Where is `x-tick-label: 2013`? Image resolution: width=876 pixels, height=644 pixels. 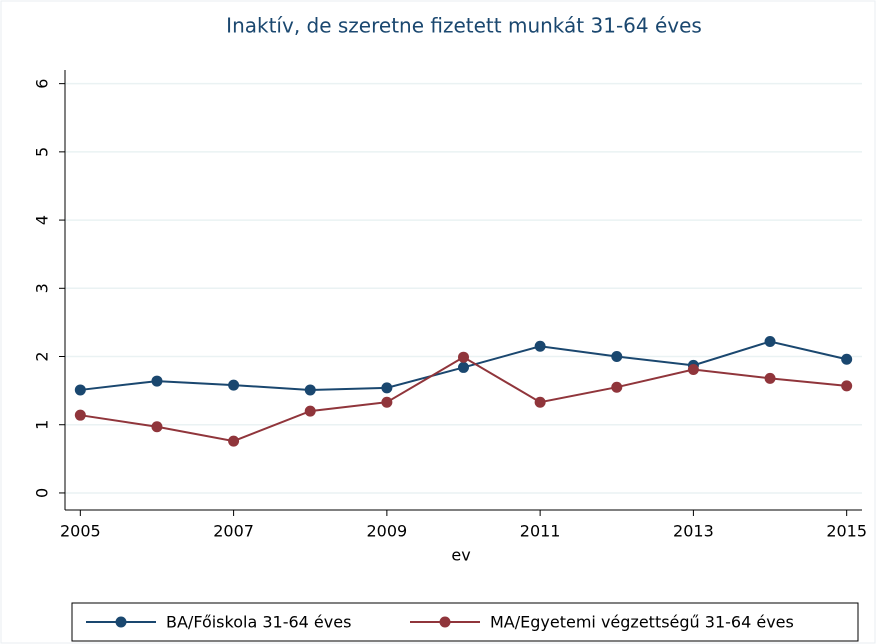
x-tick-label: 2013 is located at coordinates (693, 531).